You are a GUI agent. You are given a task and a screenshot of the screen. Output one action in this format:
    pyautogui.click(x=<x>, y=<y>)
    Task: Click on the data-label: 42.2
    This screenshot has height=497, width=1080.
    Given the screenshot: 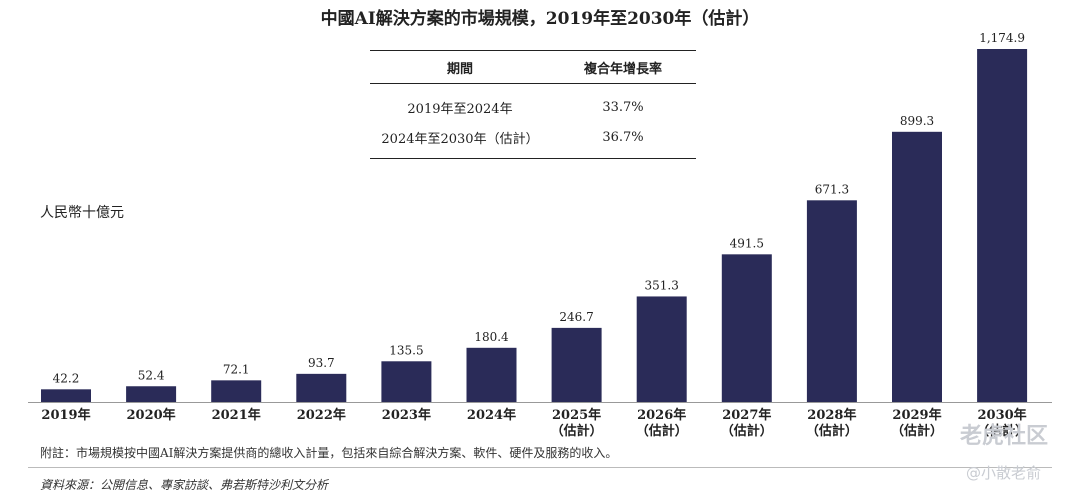 What is the action you would take?
    pyautogui.click(x=66, y=378)
    